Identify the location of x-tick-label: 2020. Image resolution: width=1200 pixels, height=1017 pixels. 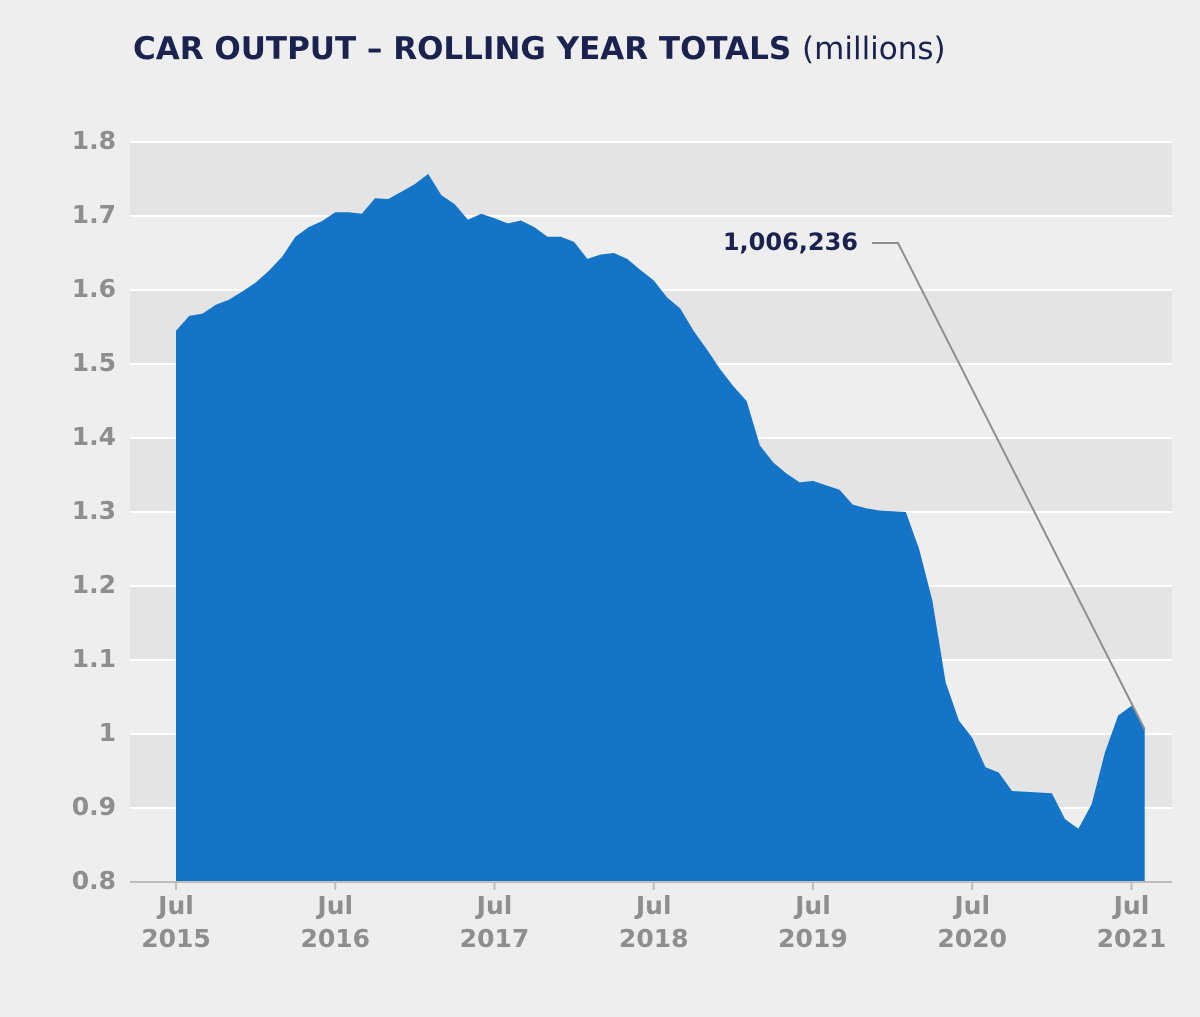
(972, 938).